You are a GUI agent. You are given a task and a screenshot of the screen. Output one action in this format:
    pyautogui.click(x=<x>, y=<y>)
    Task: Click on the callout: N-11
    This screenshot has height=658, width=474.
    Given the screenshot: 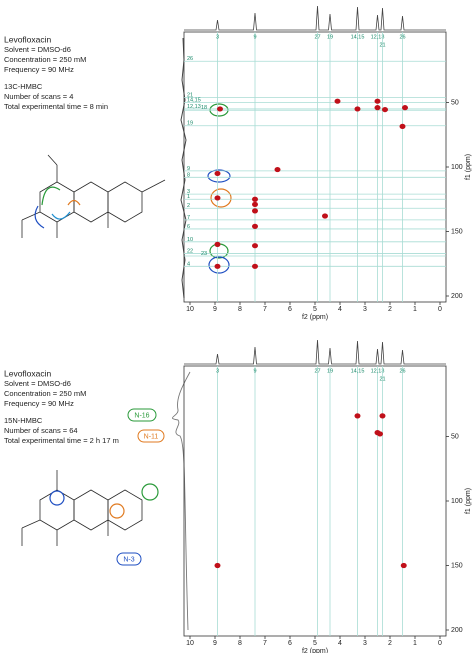 What is the action you would take?
    pyautogui.click(x=151, y=436)
    